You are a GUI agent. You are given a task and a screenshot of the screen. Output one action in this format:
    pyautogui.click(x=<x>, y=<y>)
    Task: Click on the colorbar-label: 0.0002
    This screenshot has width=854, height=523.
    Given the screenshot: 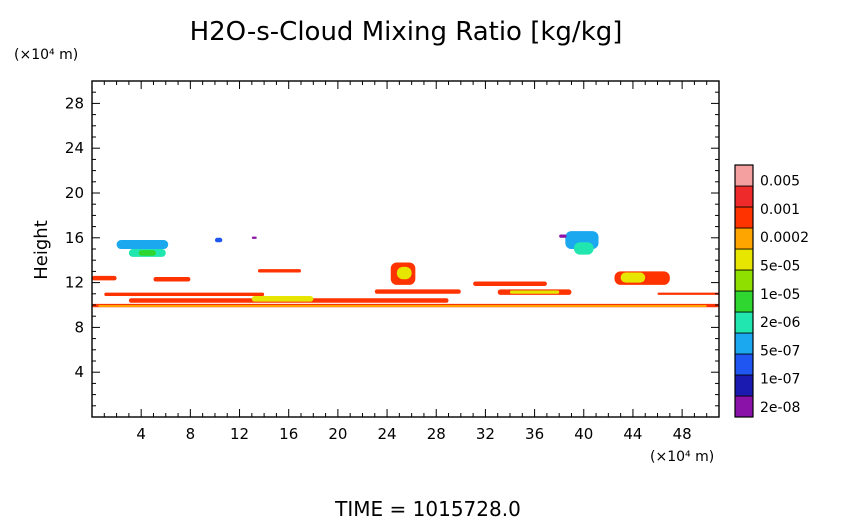 What is the action you would take?
    pyautogui.click(x=784, y=238)
    